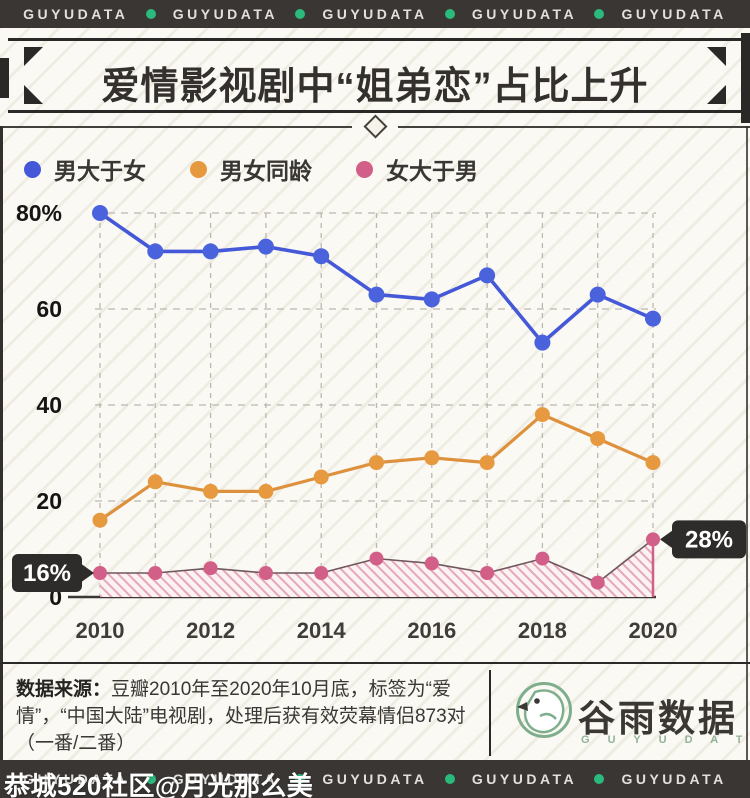  I want to click on annotation-tag-right: 28%, so click(703, 539).